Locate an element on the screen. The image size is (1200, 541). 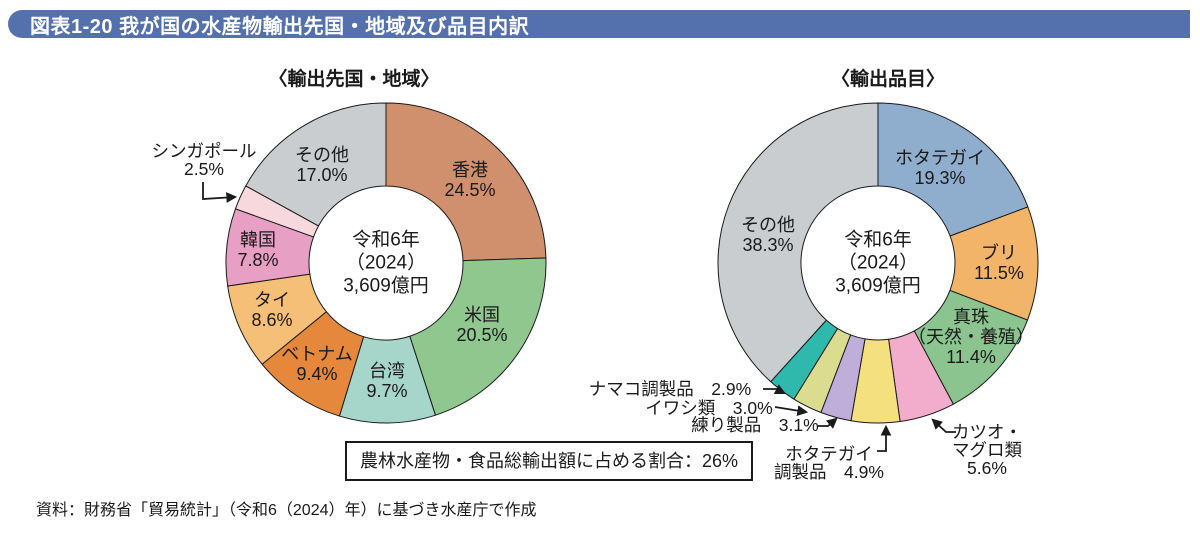
note-box: 農林水産物・食品総輸出額に占める割合：26% is located at coordinates (549, 461).